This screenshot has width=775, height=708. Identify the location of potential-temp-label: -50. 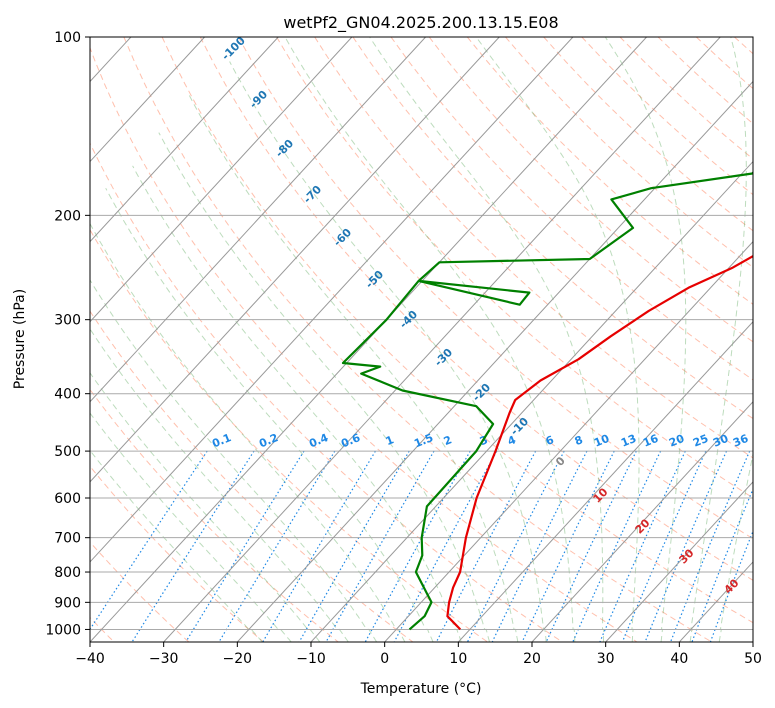
(374, 279).